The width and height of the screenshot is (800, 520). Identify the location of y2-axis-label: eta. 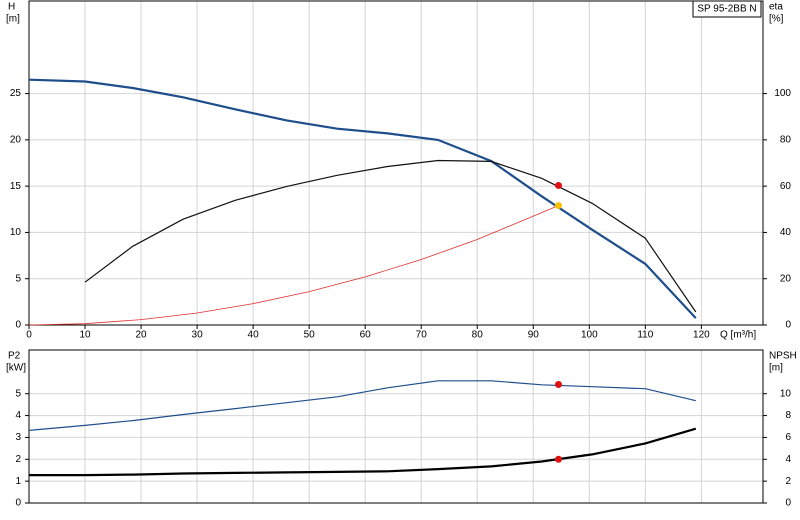
(776, 7).